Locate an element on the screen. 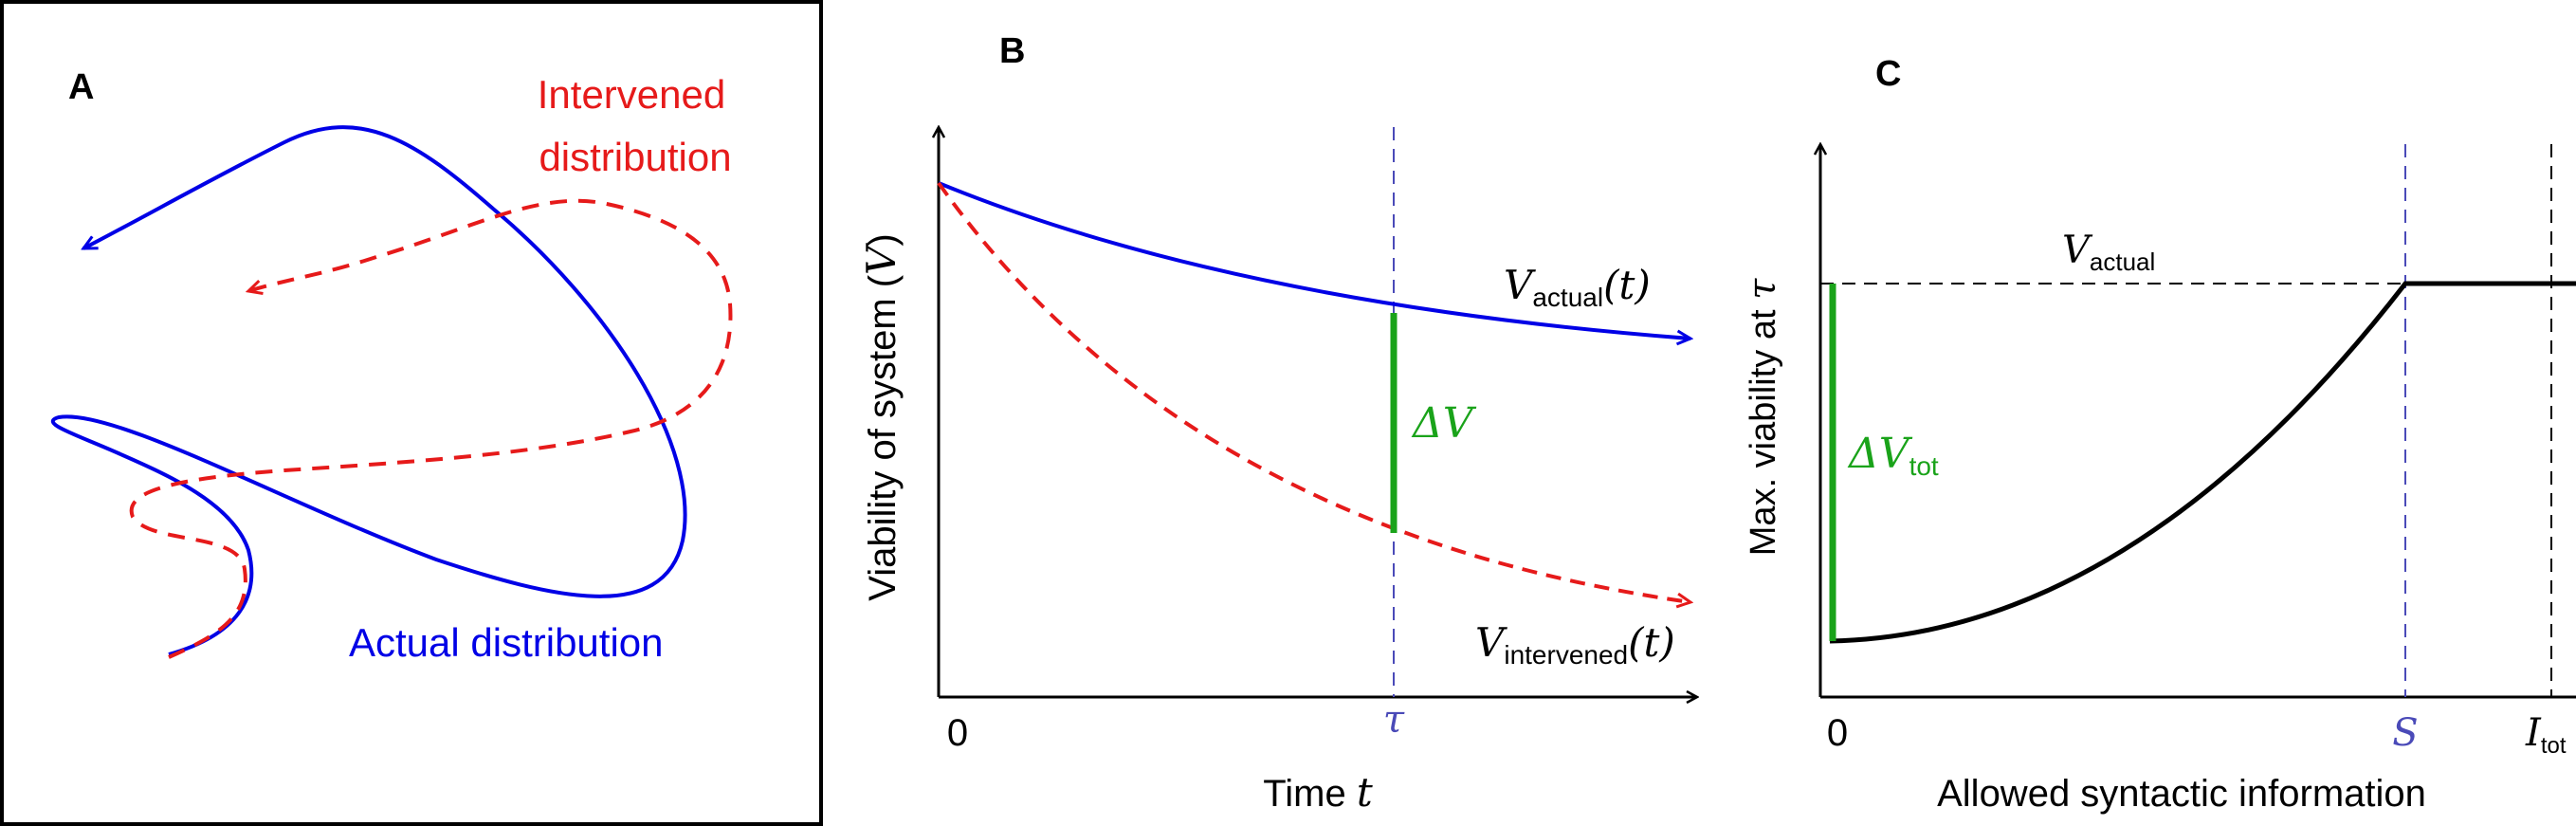  panel-c-y-label-var: τ is located at coordinates (1762, 289).